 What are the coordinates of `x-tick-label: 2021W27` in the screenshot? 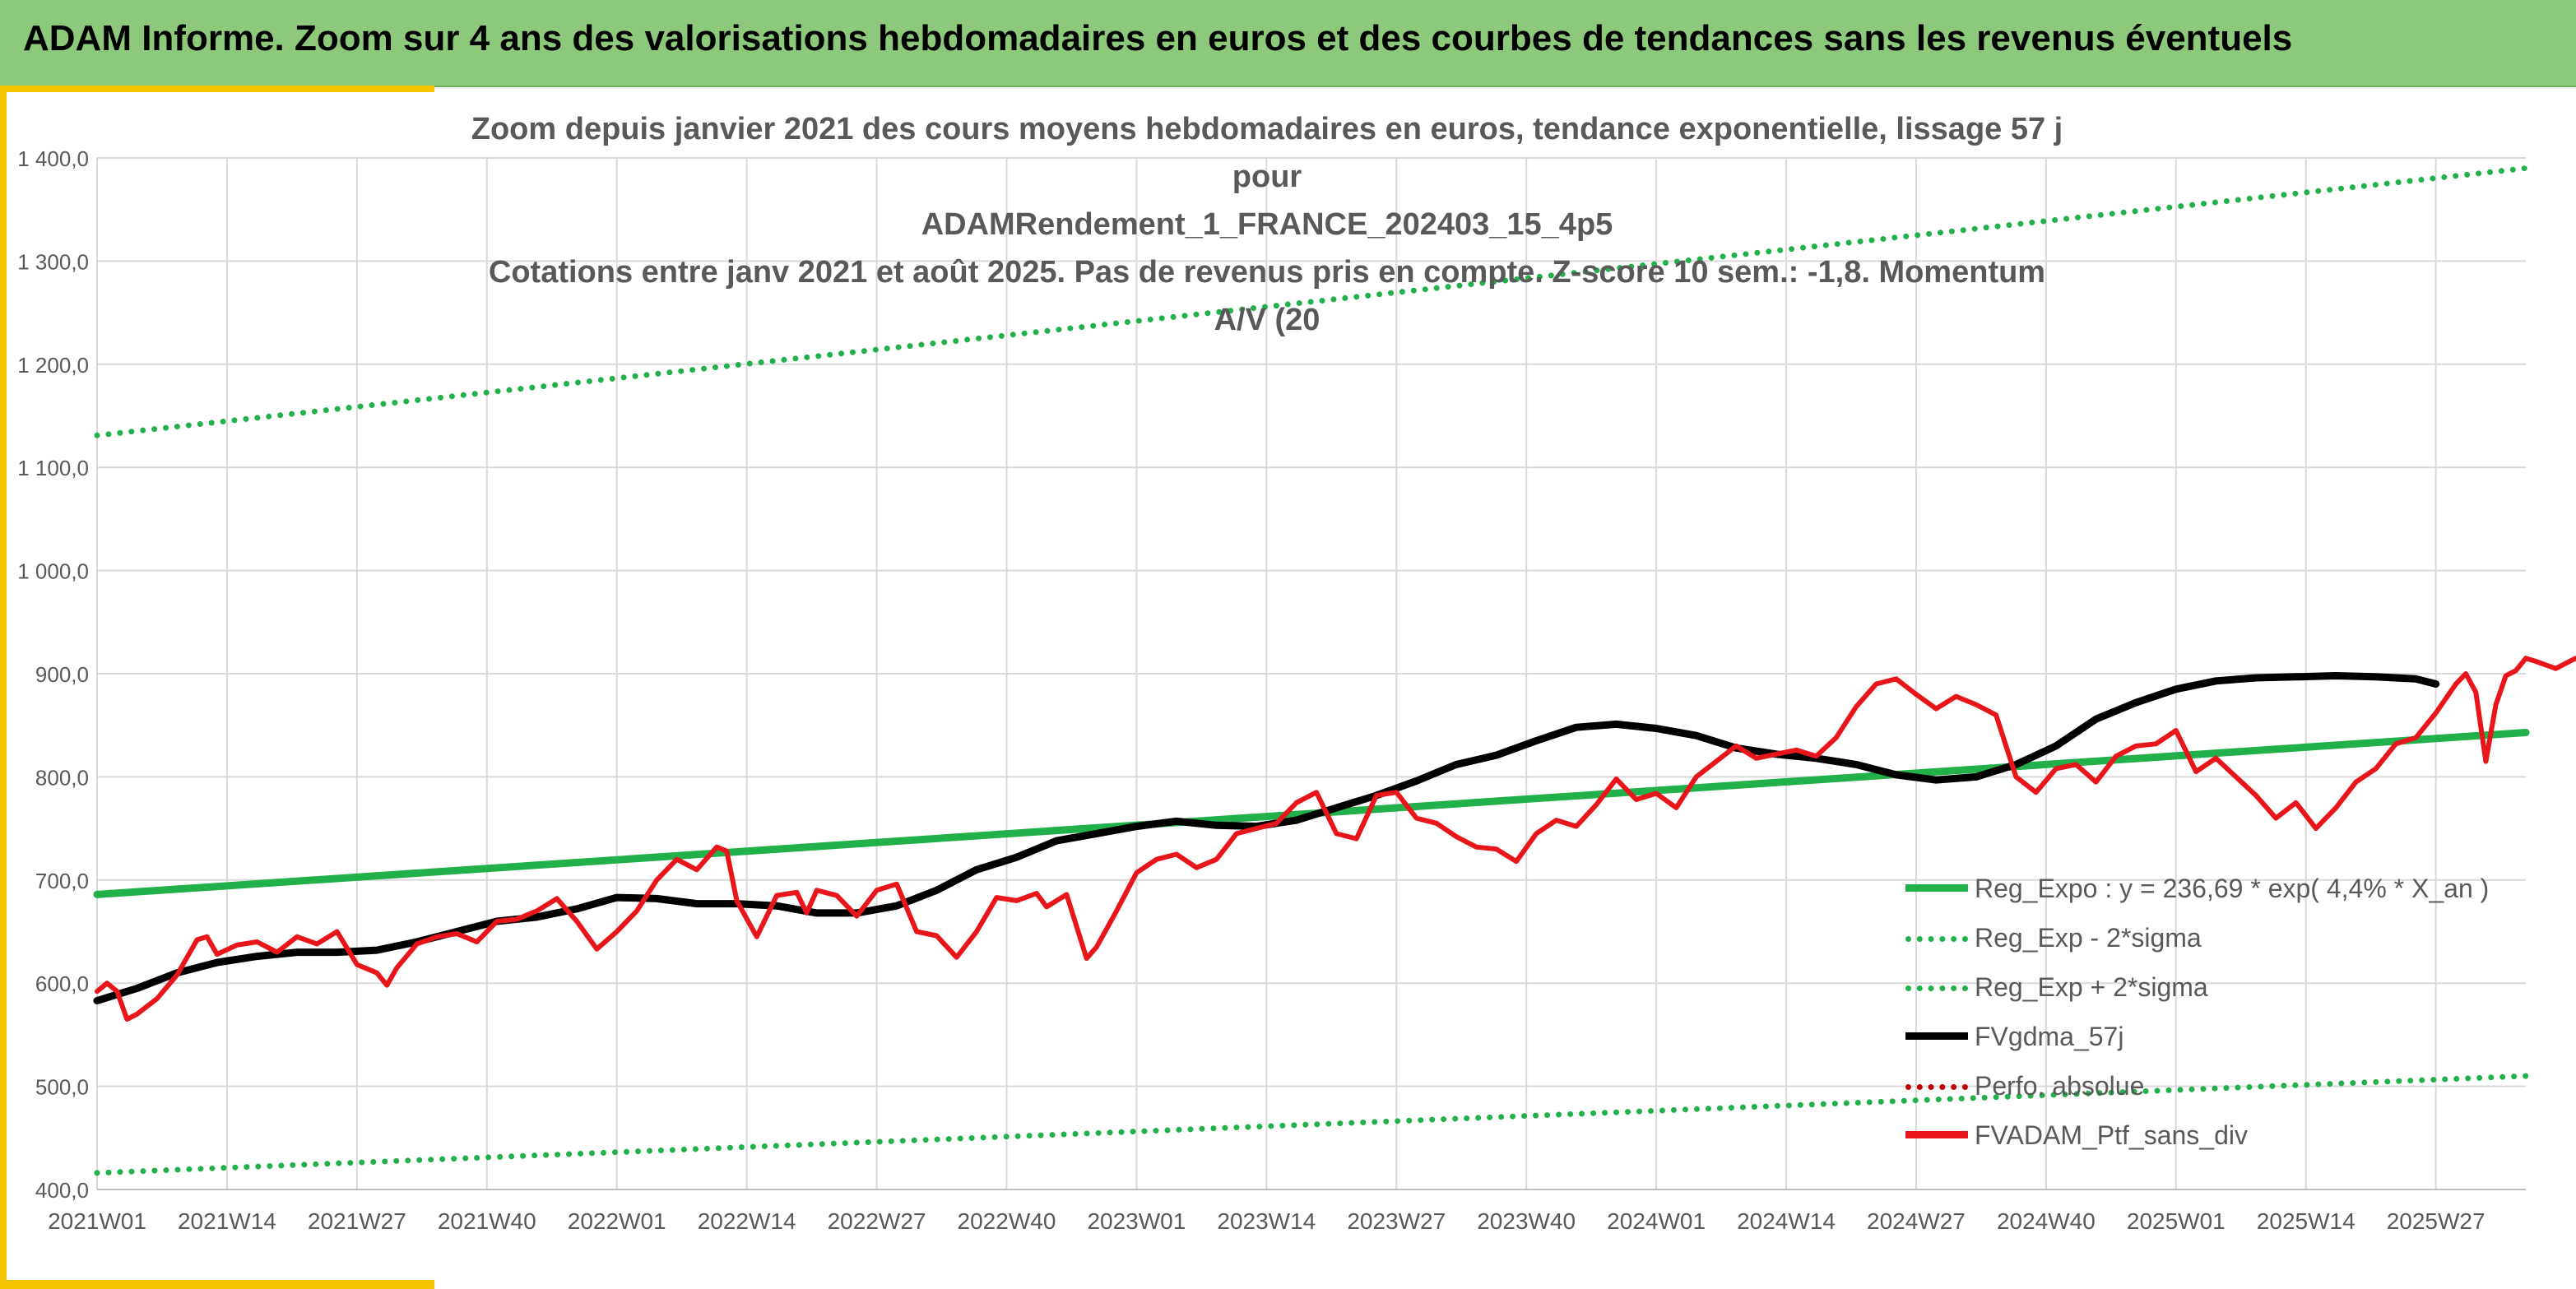 It's located at (357, 1221).